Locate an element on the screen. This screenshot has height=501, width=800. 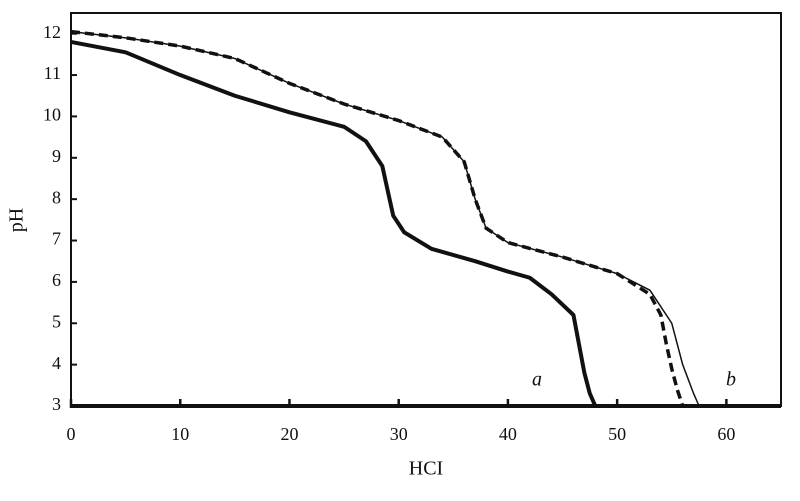
y-tick-label: 7 is located at coordinates (56, 239).